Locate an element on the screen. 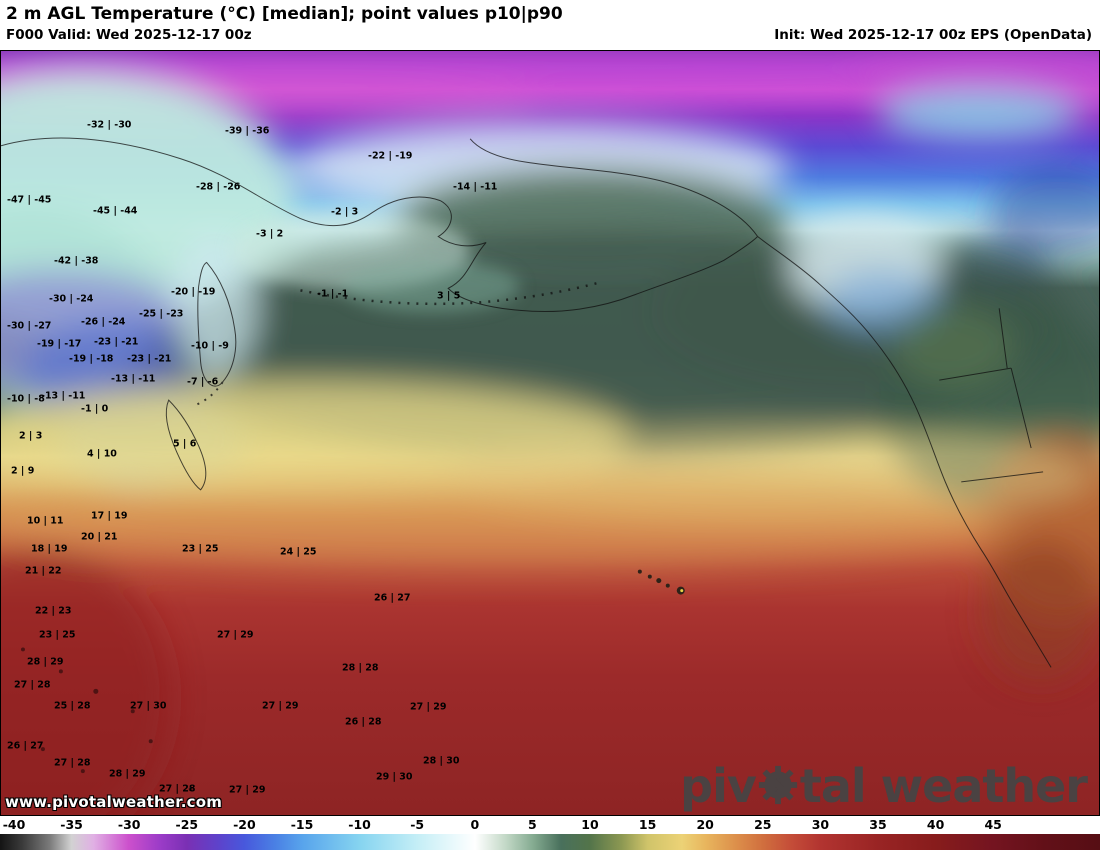 This screenshot has height=850, width=1100. gear-icon is located at coordinates (777, 785).